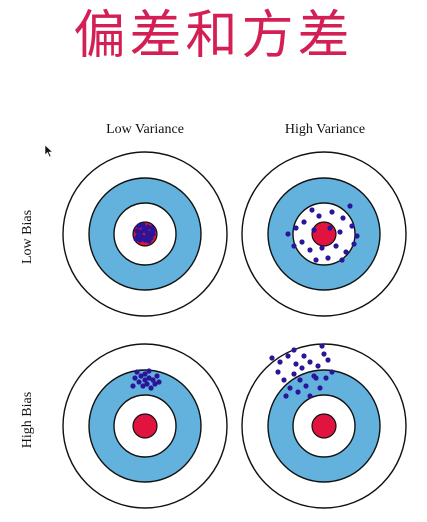 The width and height of the screenshot is (427, 522). Describe the element at coordinates (49, 151) in the screenshot. I see `arrow-cursor-icon` at that location.